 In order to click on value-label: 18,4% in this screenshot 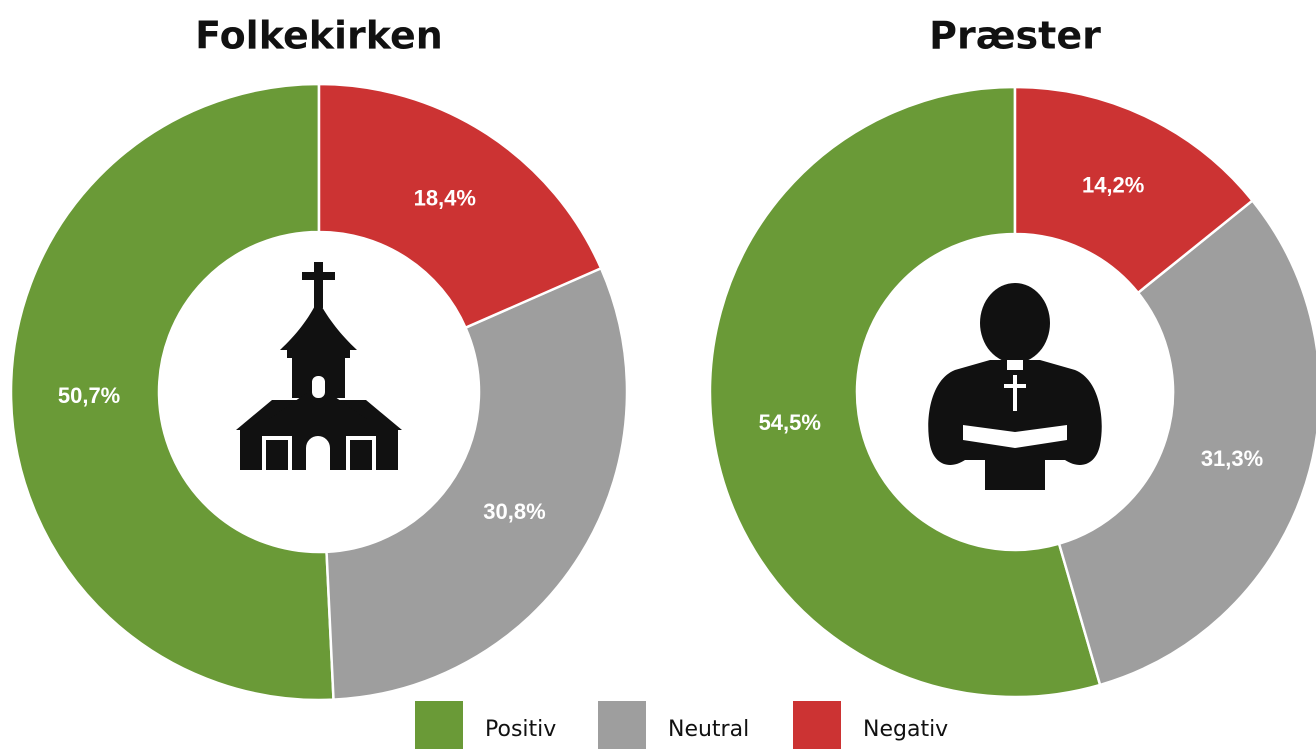, I will do `click(445, 197)`.